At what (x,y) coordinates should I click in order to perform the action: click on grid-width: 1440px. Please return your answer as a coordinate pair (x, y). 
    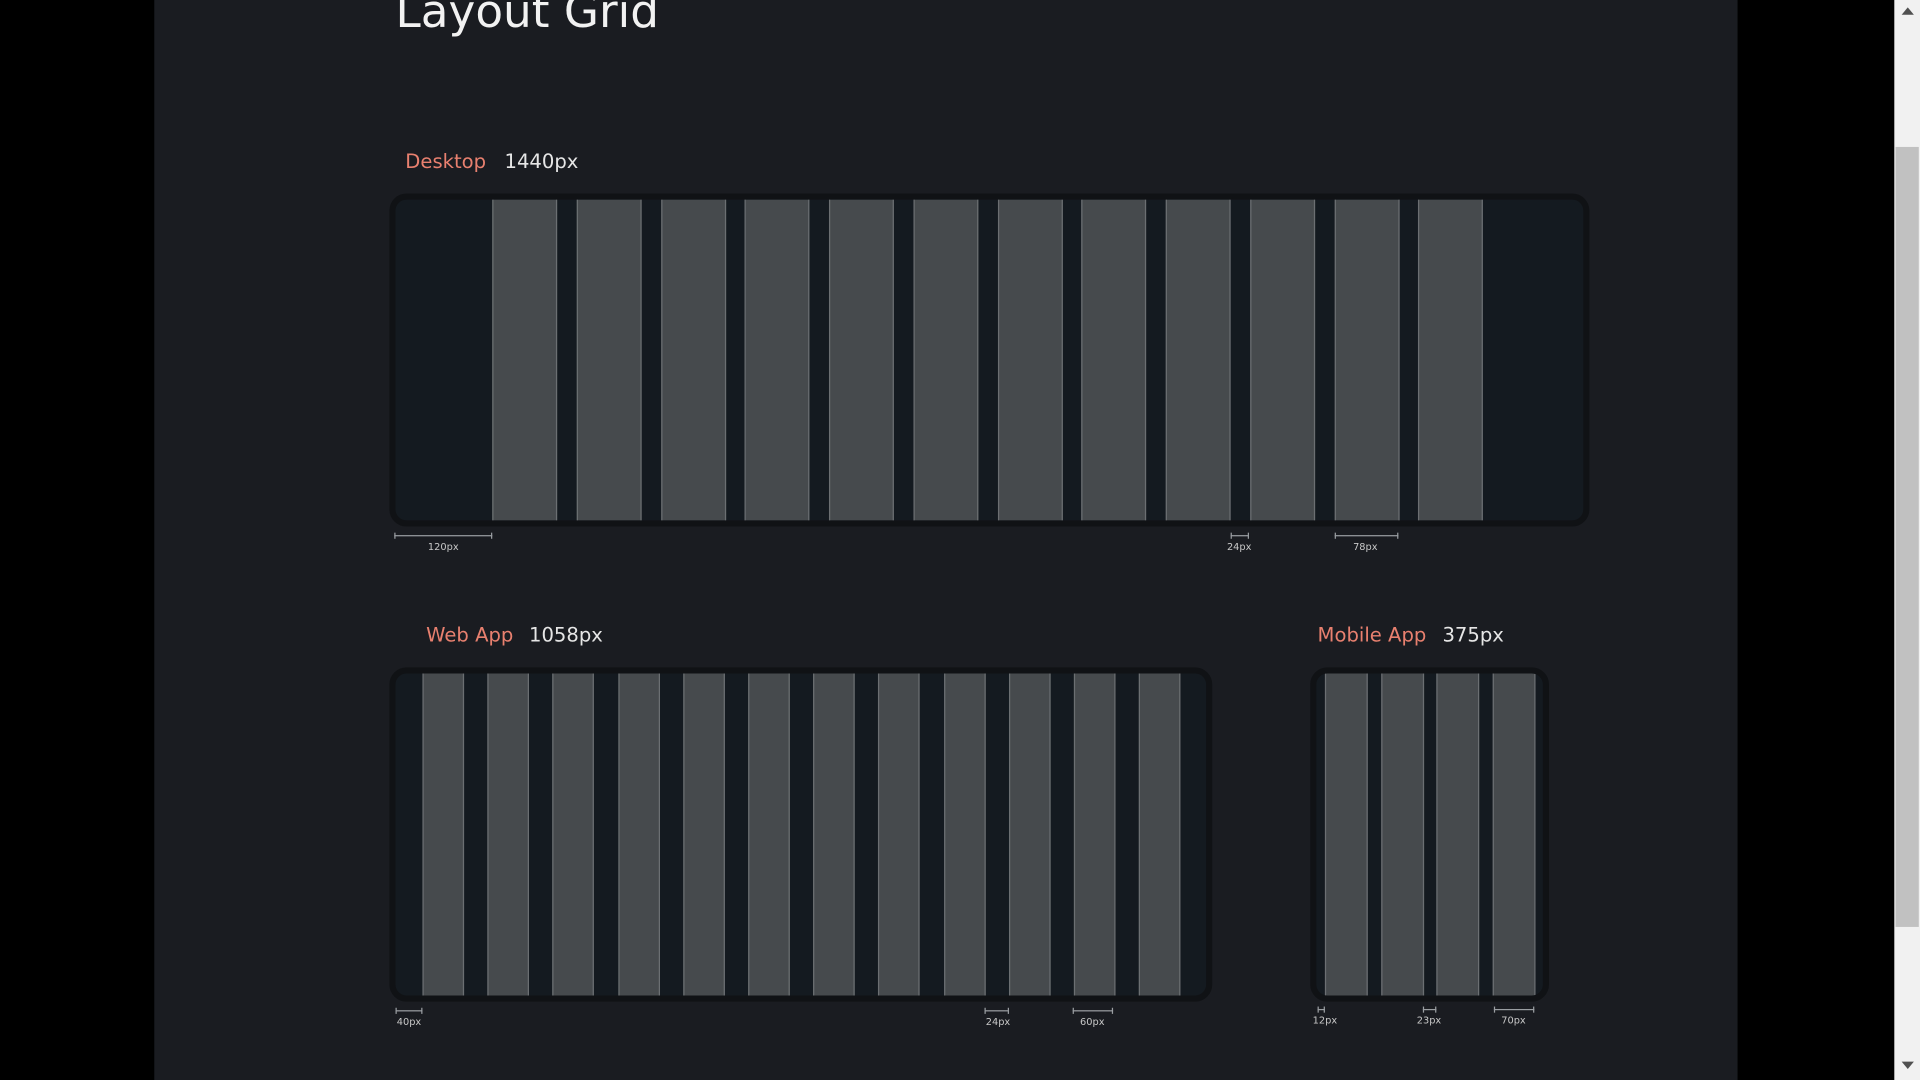
    Looking at the image, I should click on (541, 161).